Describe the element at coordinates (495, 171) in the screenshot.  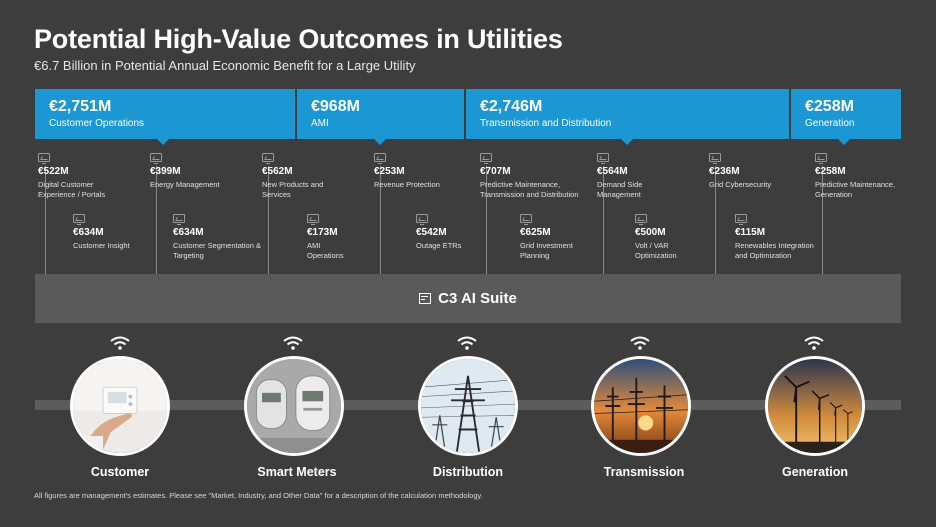
I see `outcome-amount: €707M` at that location.